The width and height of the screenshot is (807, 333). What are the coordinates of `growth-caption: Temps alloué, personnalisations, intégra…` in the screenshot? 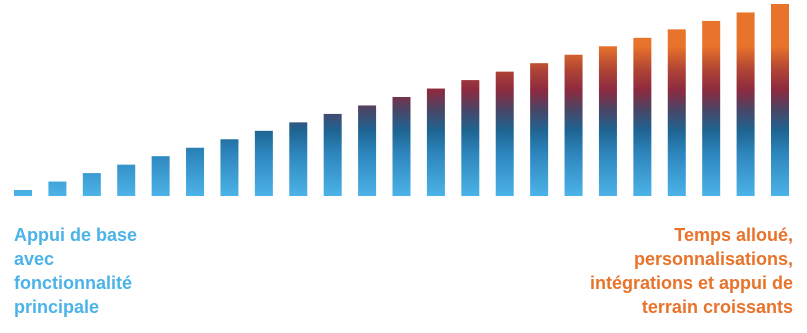 It's located at (643, 271).